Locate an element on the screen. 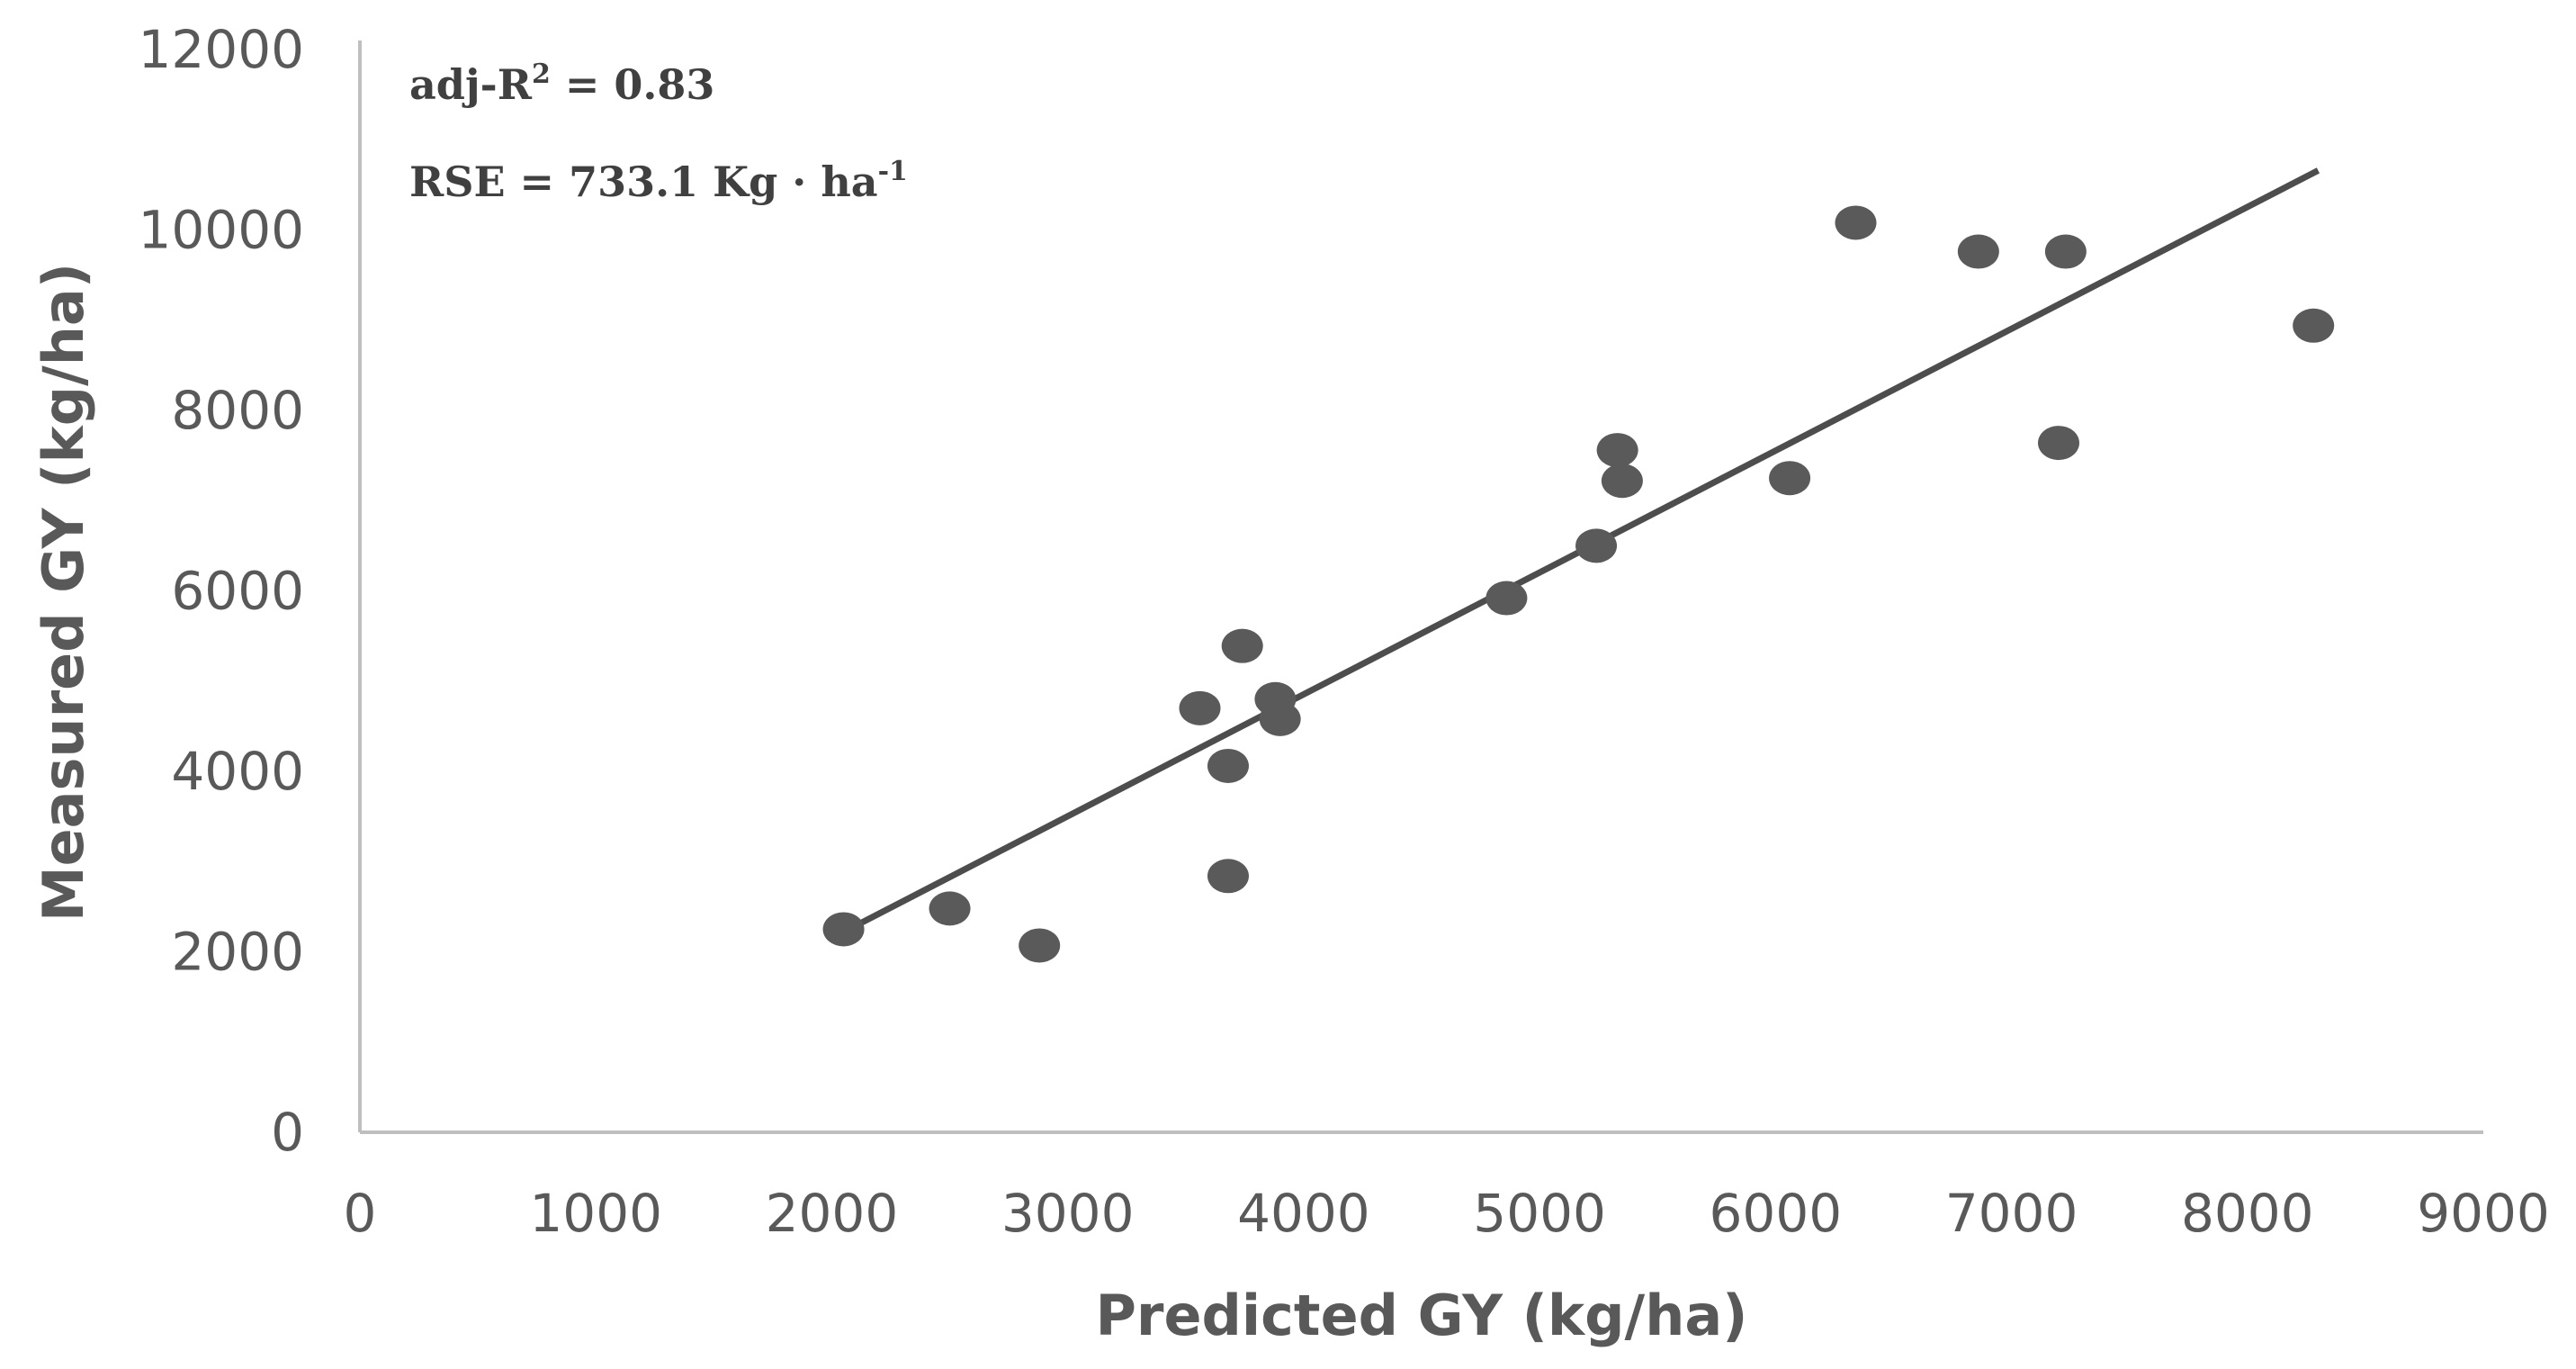  y-tick-label: 6000 is located at coordinates (238, 591).